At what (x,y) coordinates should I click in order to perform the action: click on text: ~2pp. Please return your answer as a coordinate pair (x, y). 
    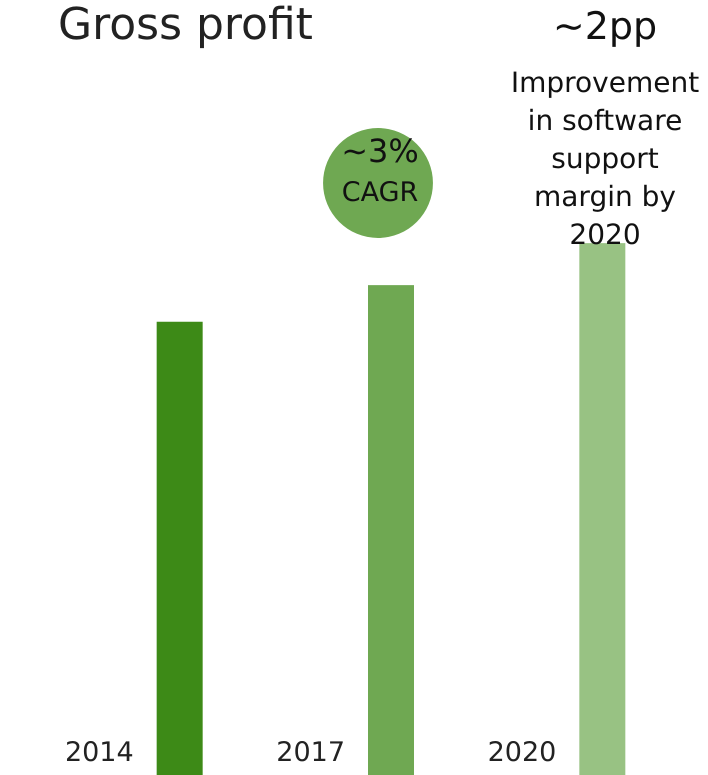
    Looking at the image, I should click on (605, 26).